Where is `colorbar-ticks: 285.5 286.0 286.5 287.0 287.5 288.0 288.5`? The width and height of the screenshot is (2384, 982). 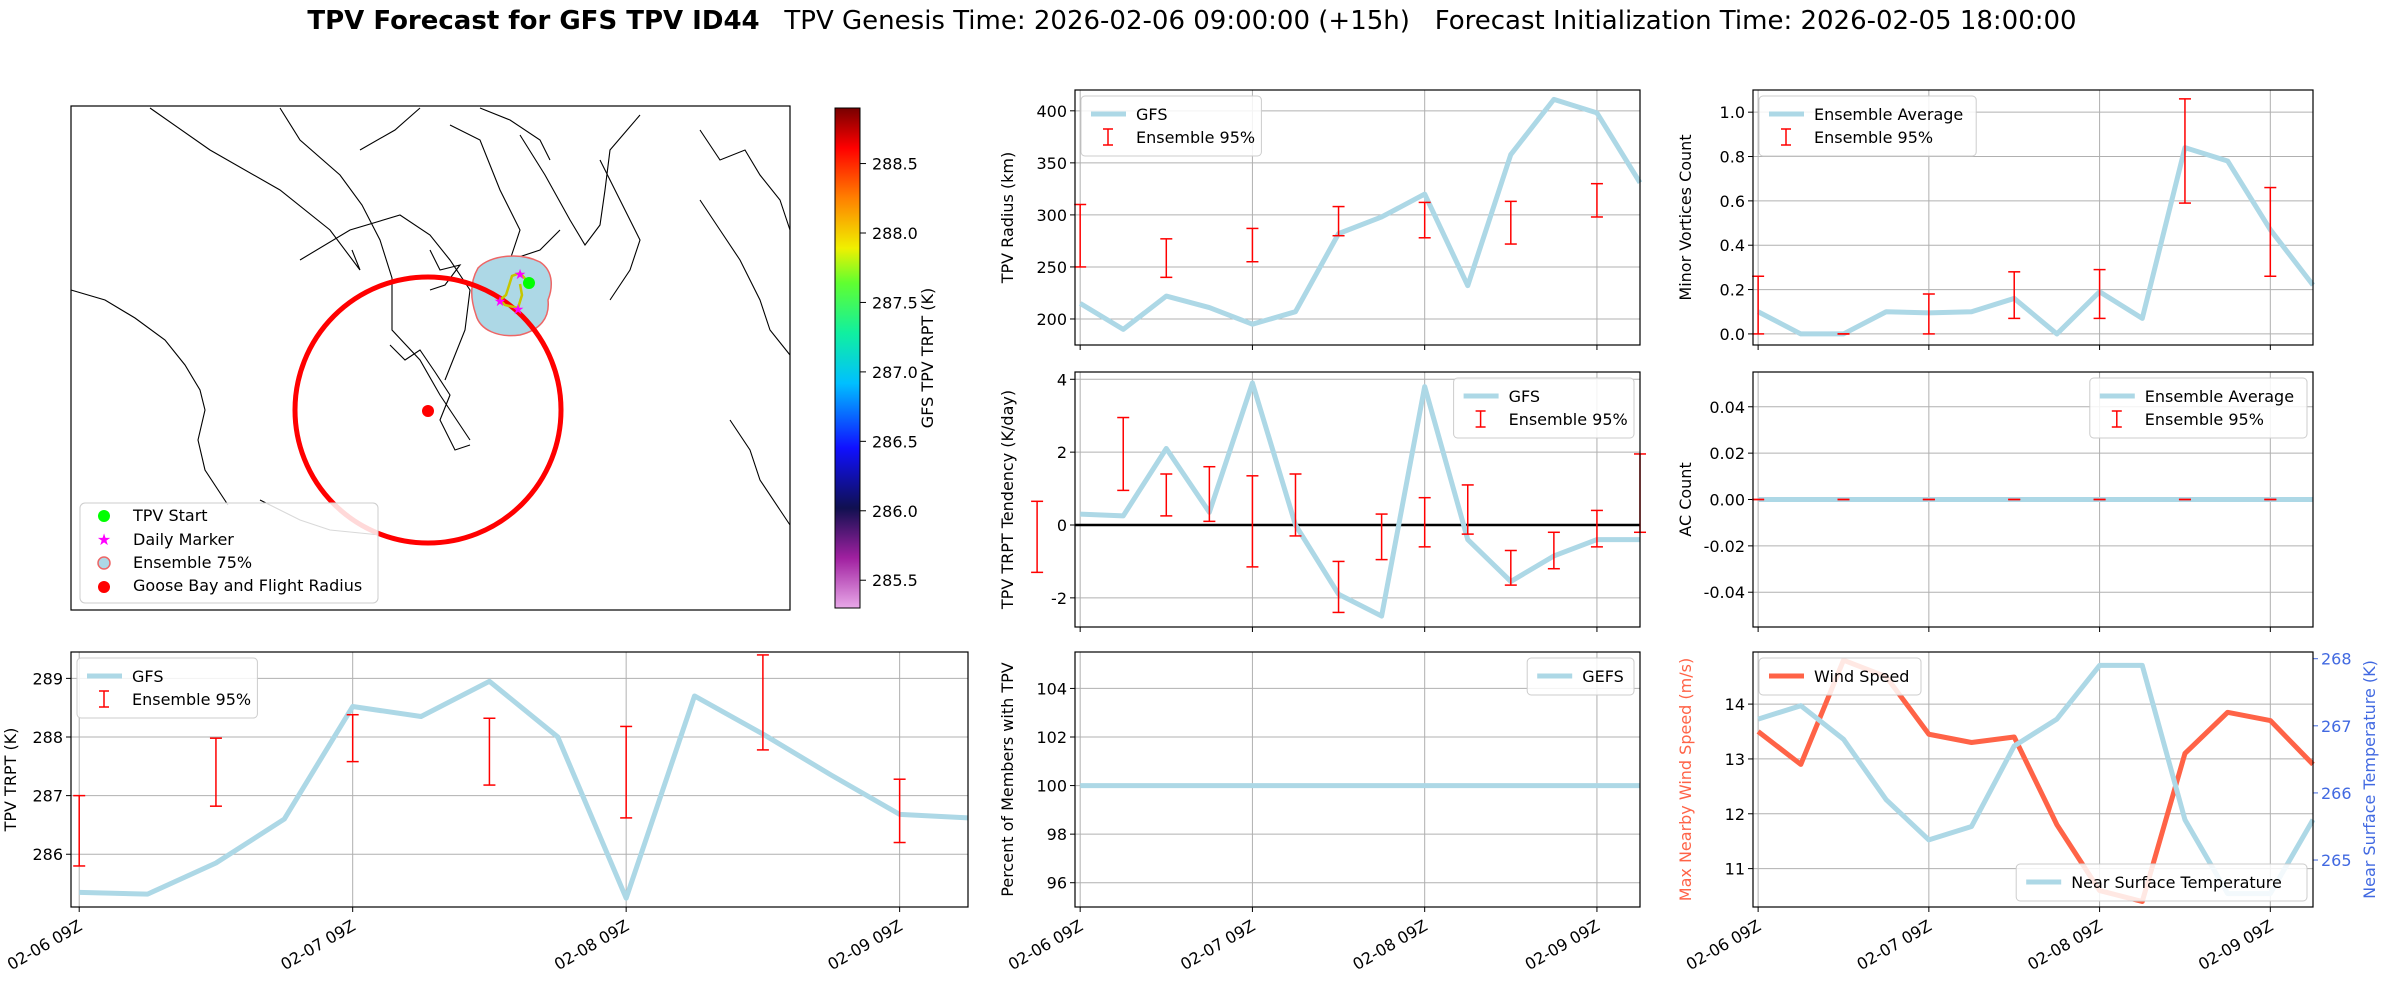 colorbar-ticks: 285.5 286.0 286.5 287.0 287.5 288.0 288.5 is located at coordinates (889, 372).